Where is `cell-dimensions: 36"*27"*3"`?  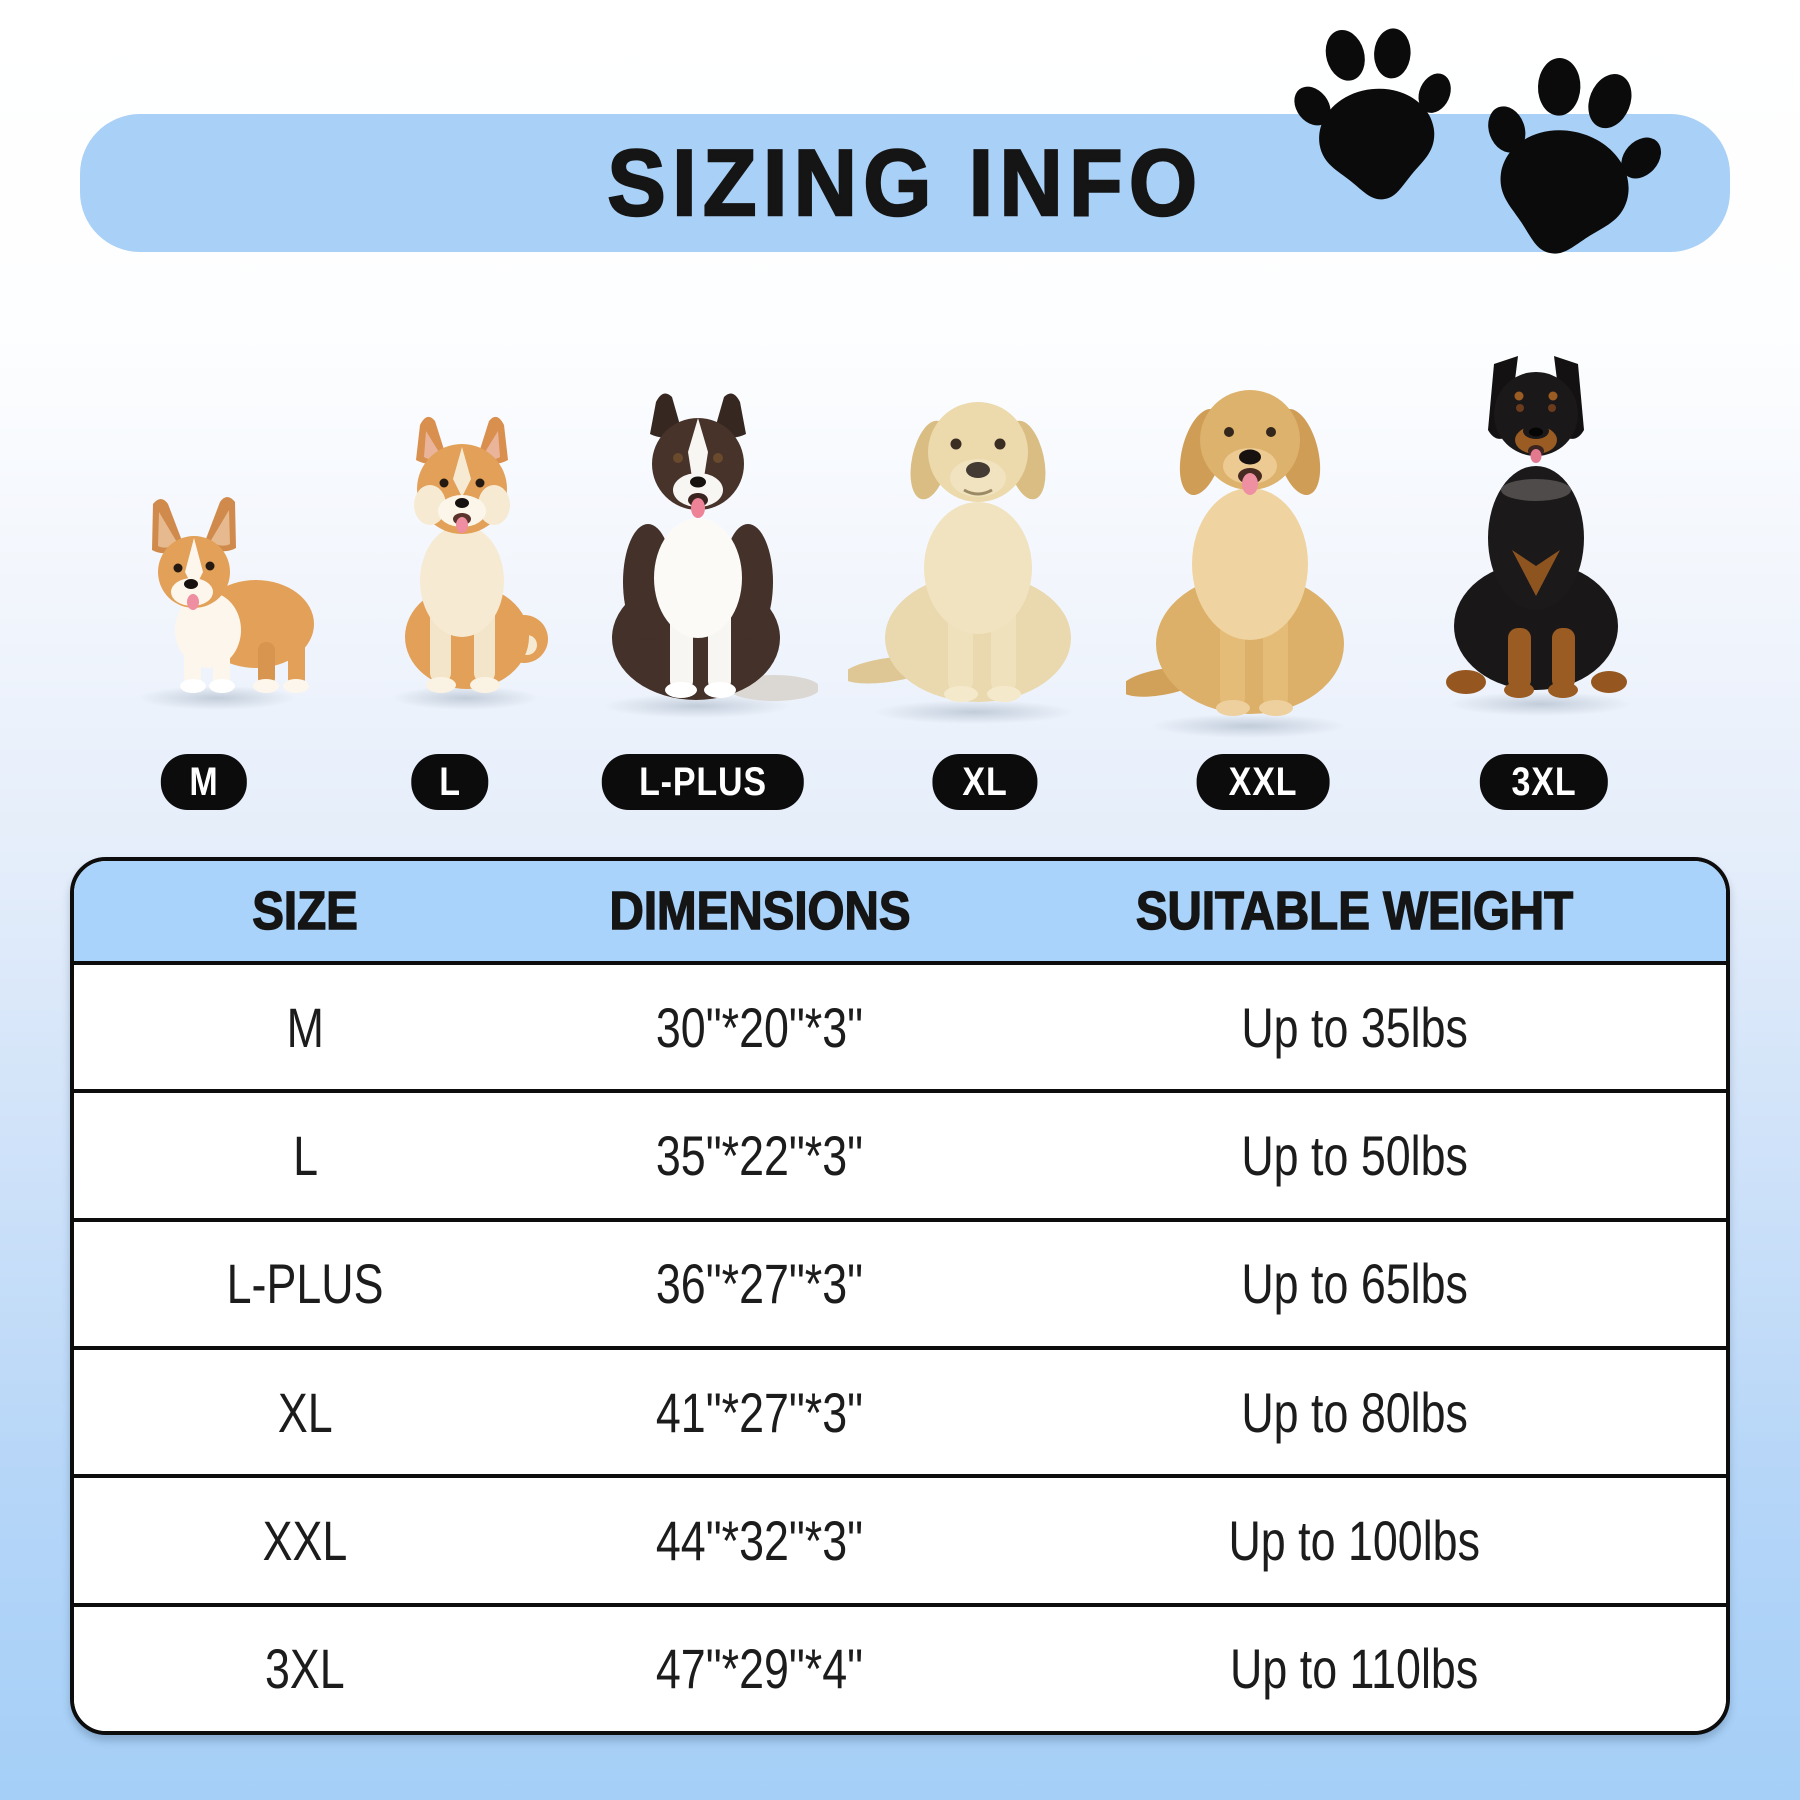
cell-dimensions: 36"*27"*3" is located at coordinates (760, 1283).